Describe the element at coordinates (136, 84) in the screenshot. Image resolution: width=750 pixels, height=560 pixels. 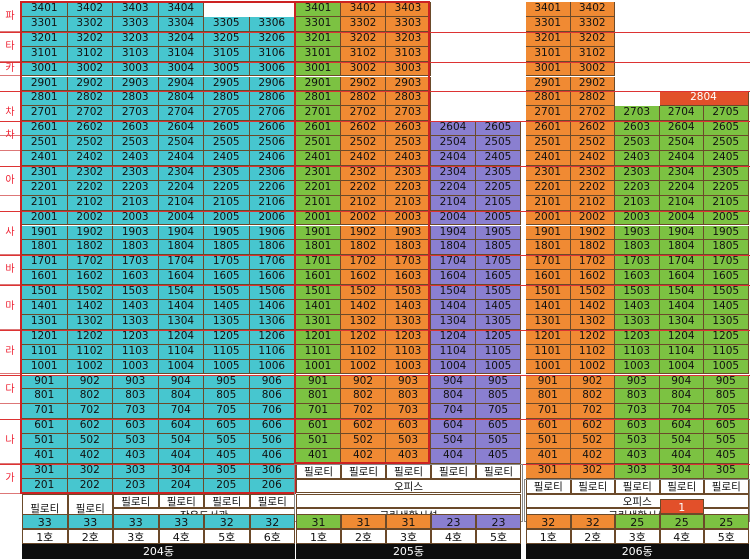
I see `unit-cell: 2903` at that location.